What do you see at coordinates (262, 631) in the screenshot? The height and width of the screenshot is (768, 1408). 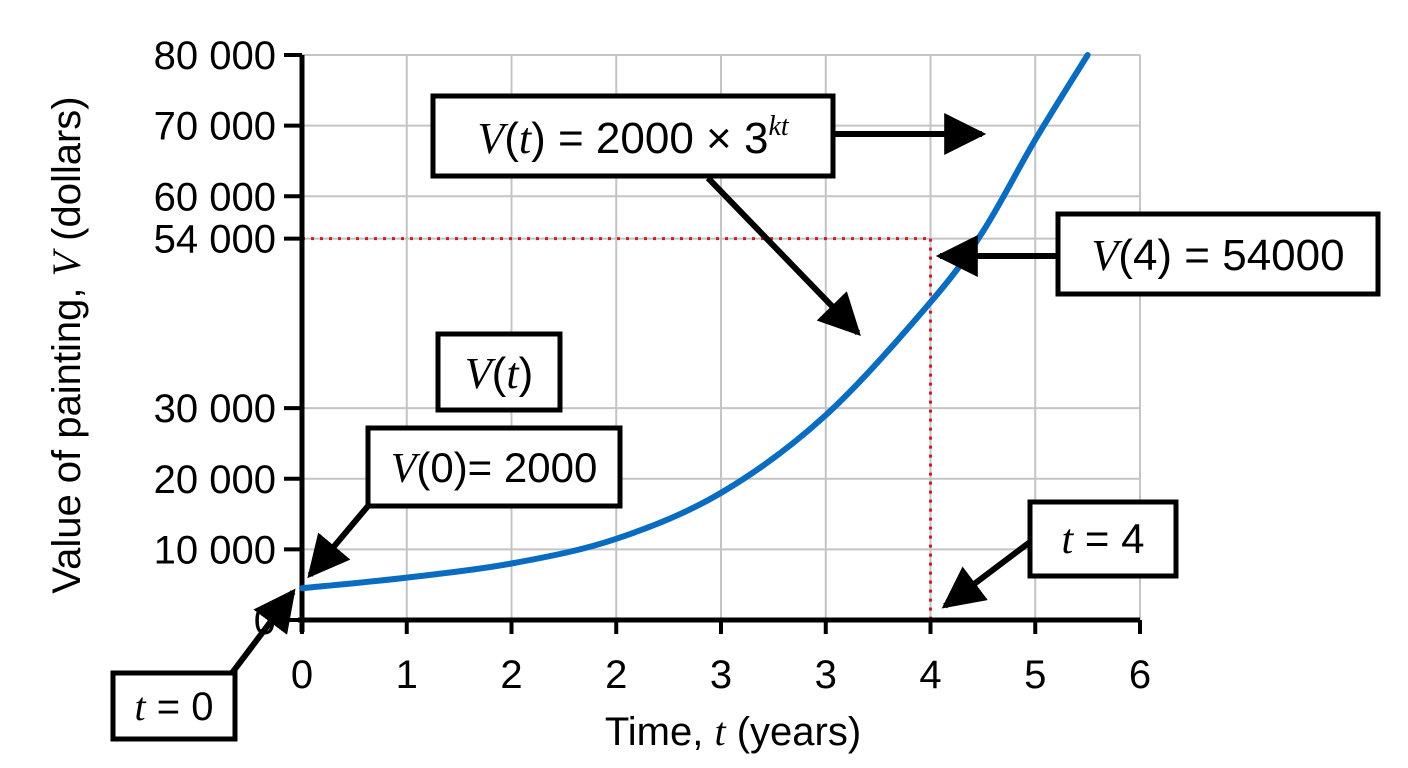 I see `t0-arrow` at bounding box center [262, 631].